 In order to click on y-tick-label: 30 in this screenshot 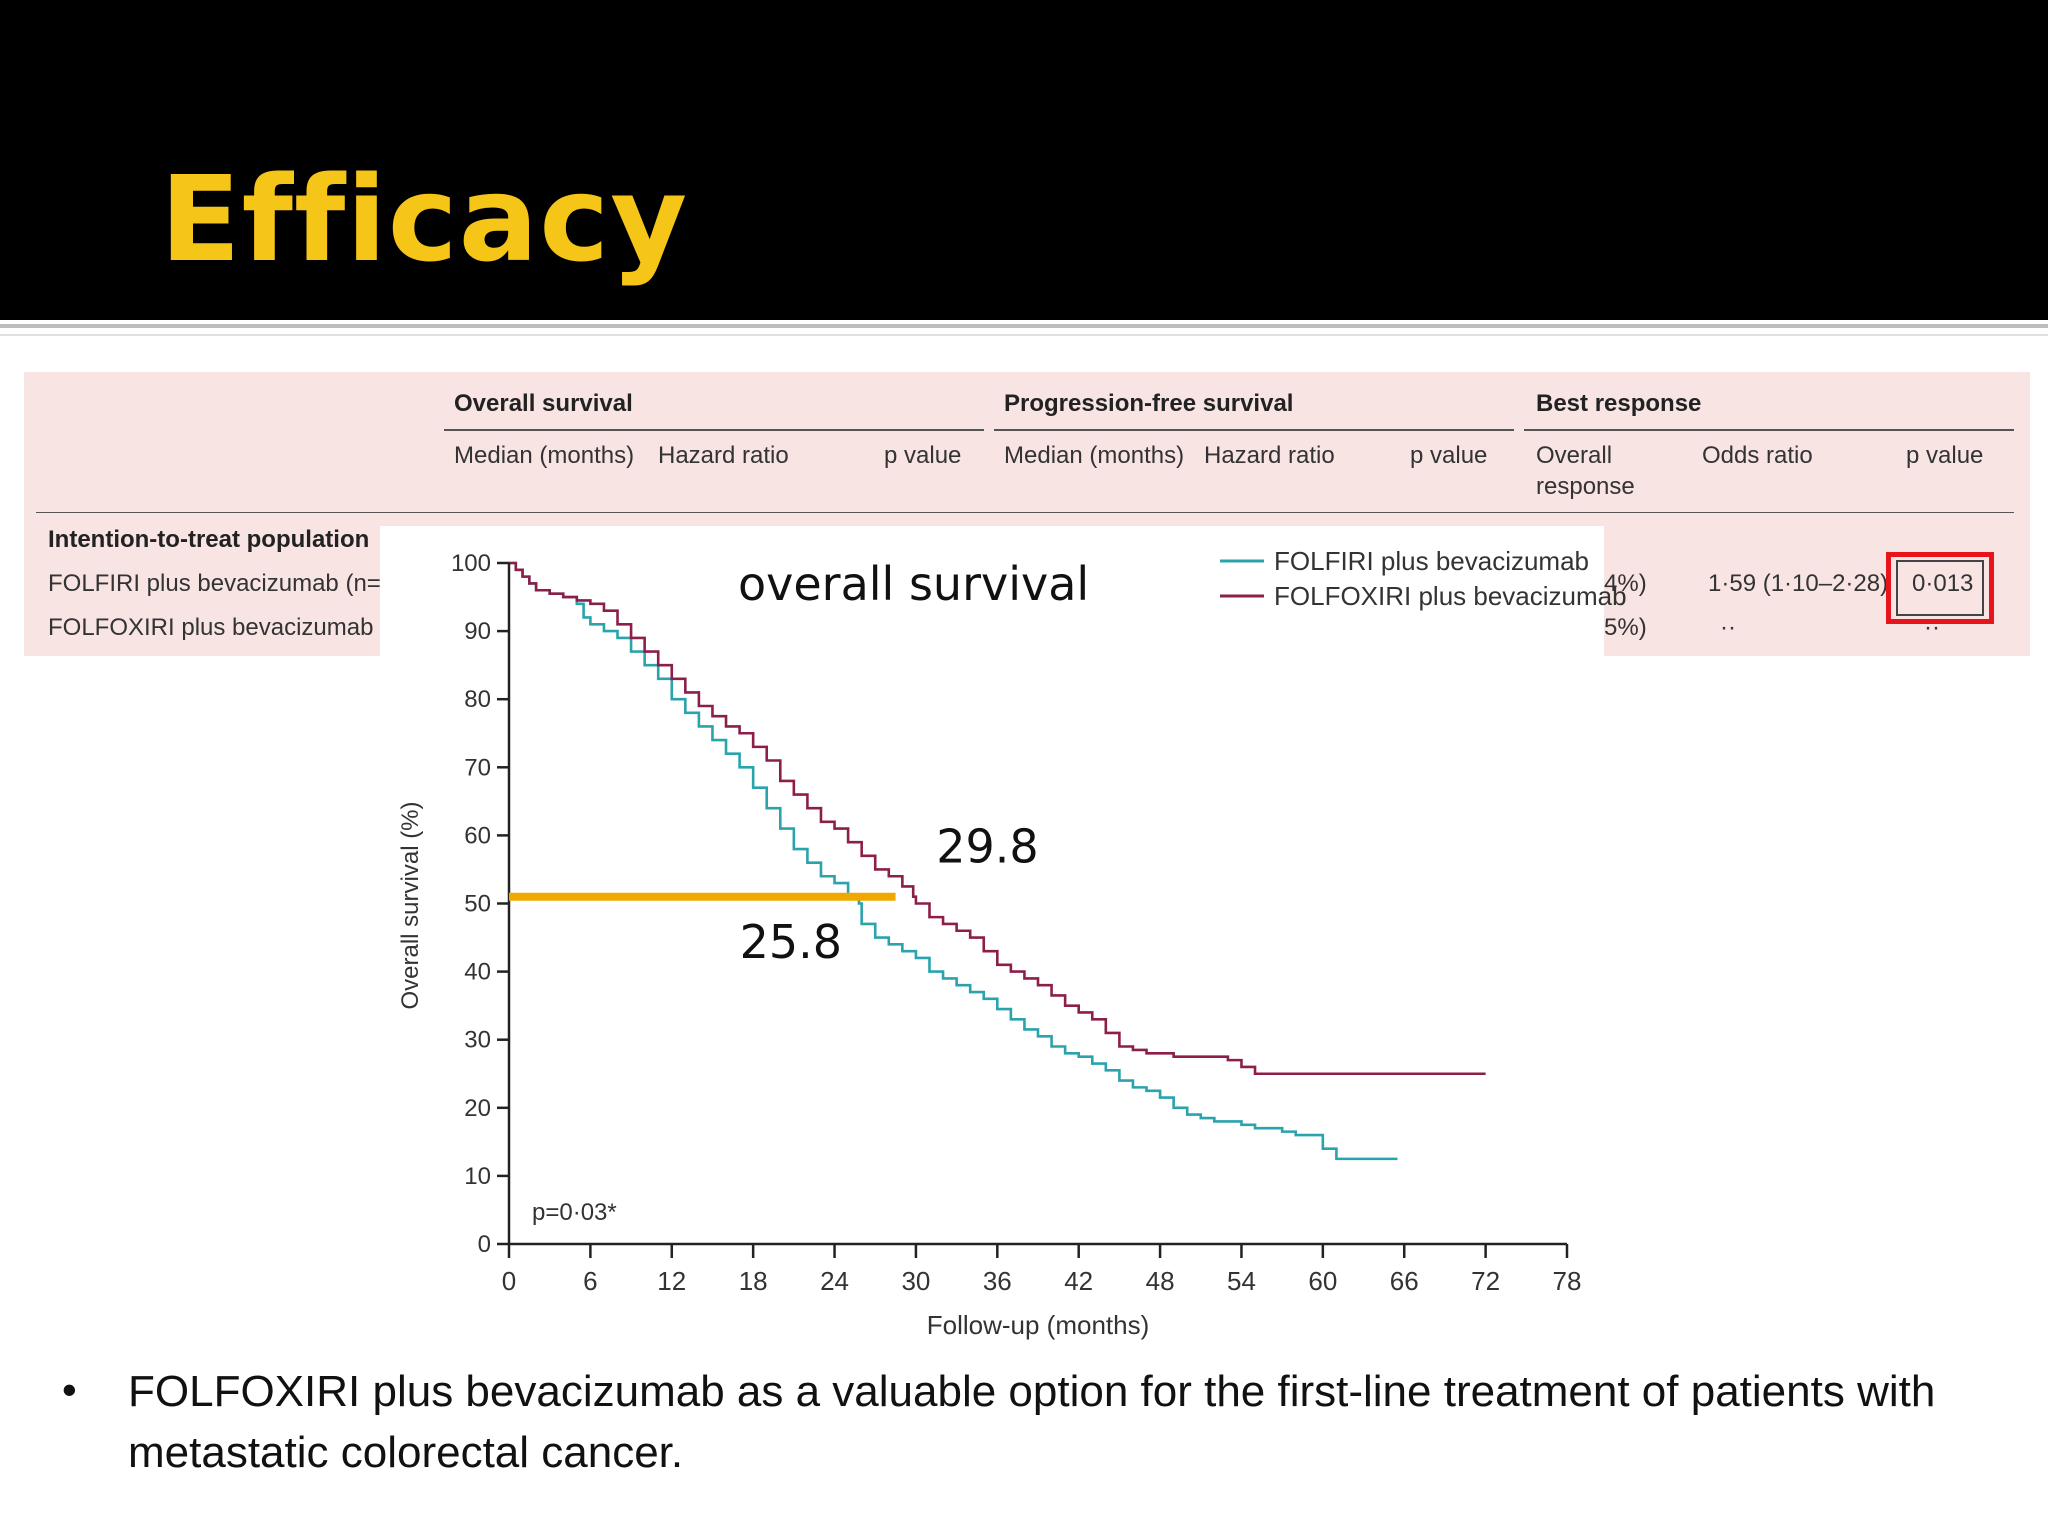, I will do `click(477, 1040)`.